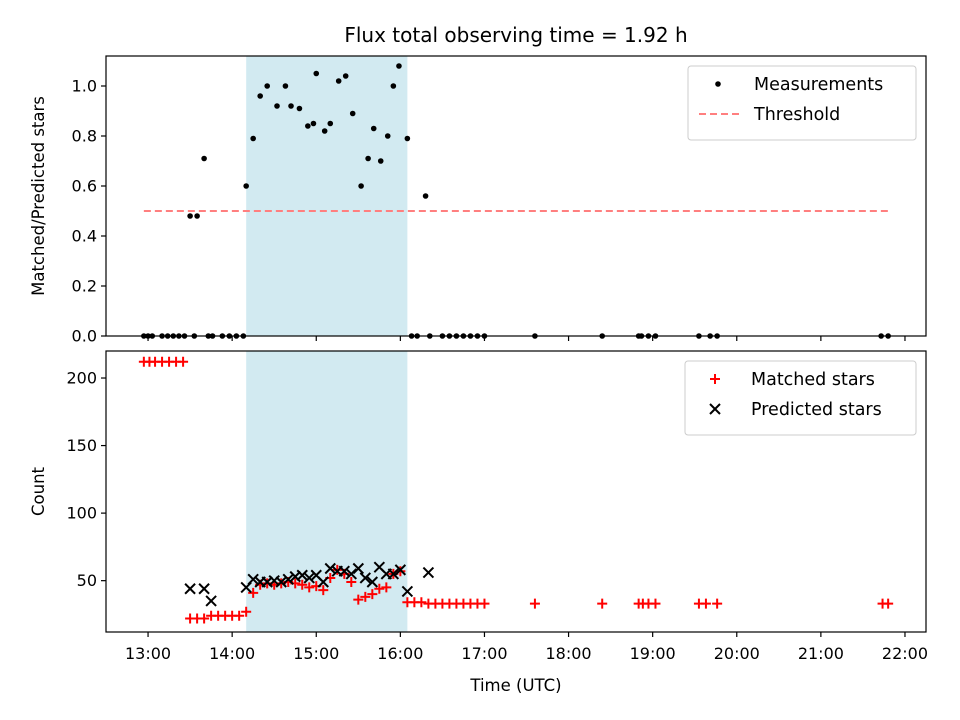  Describe the element at coordinates (87, 580) in the screenshot. I see `y-tick-label: 50` at that location.